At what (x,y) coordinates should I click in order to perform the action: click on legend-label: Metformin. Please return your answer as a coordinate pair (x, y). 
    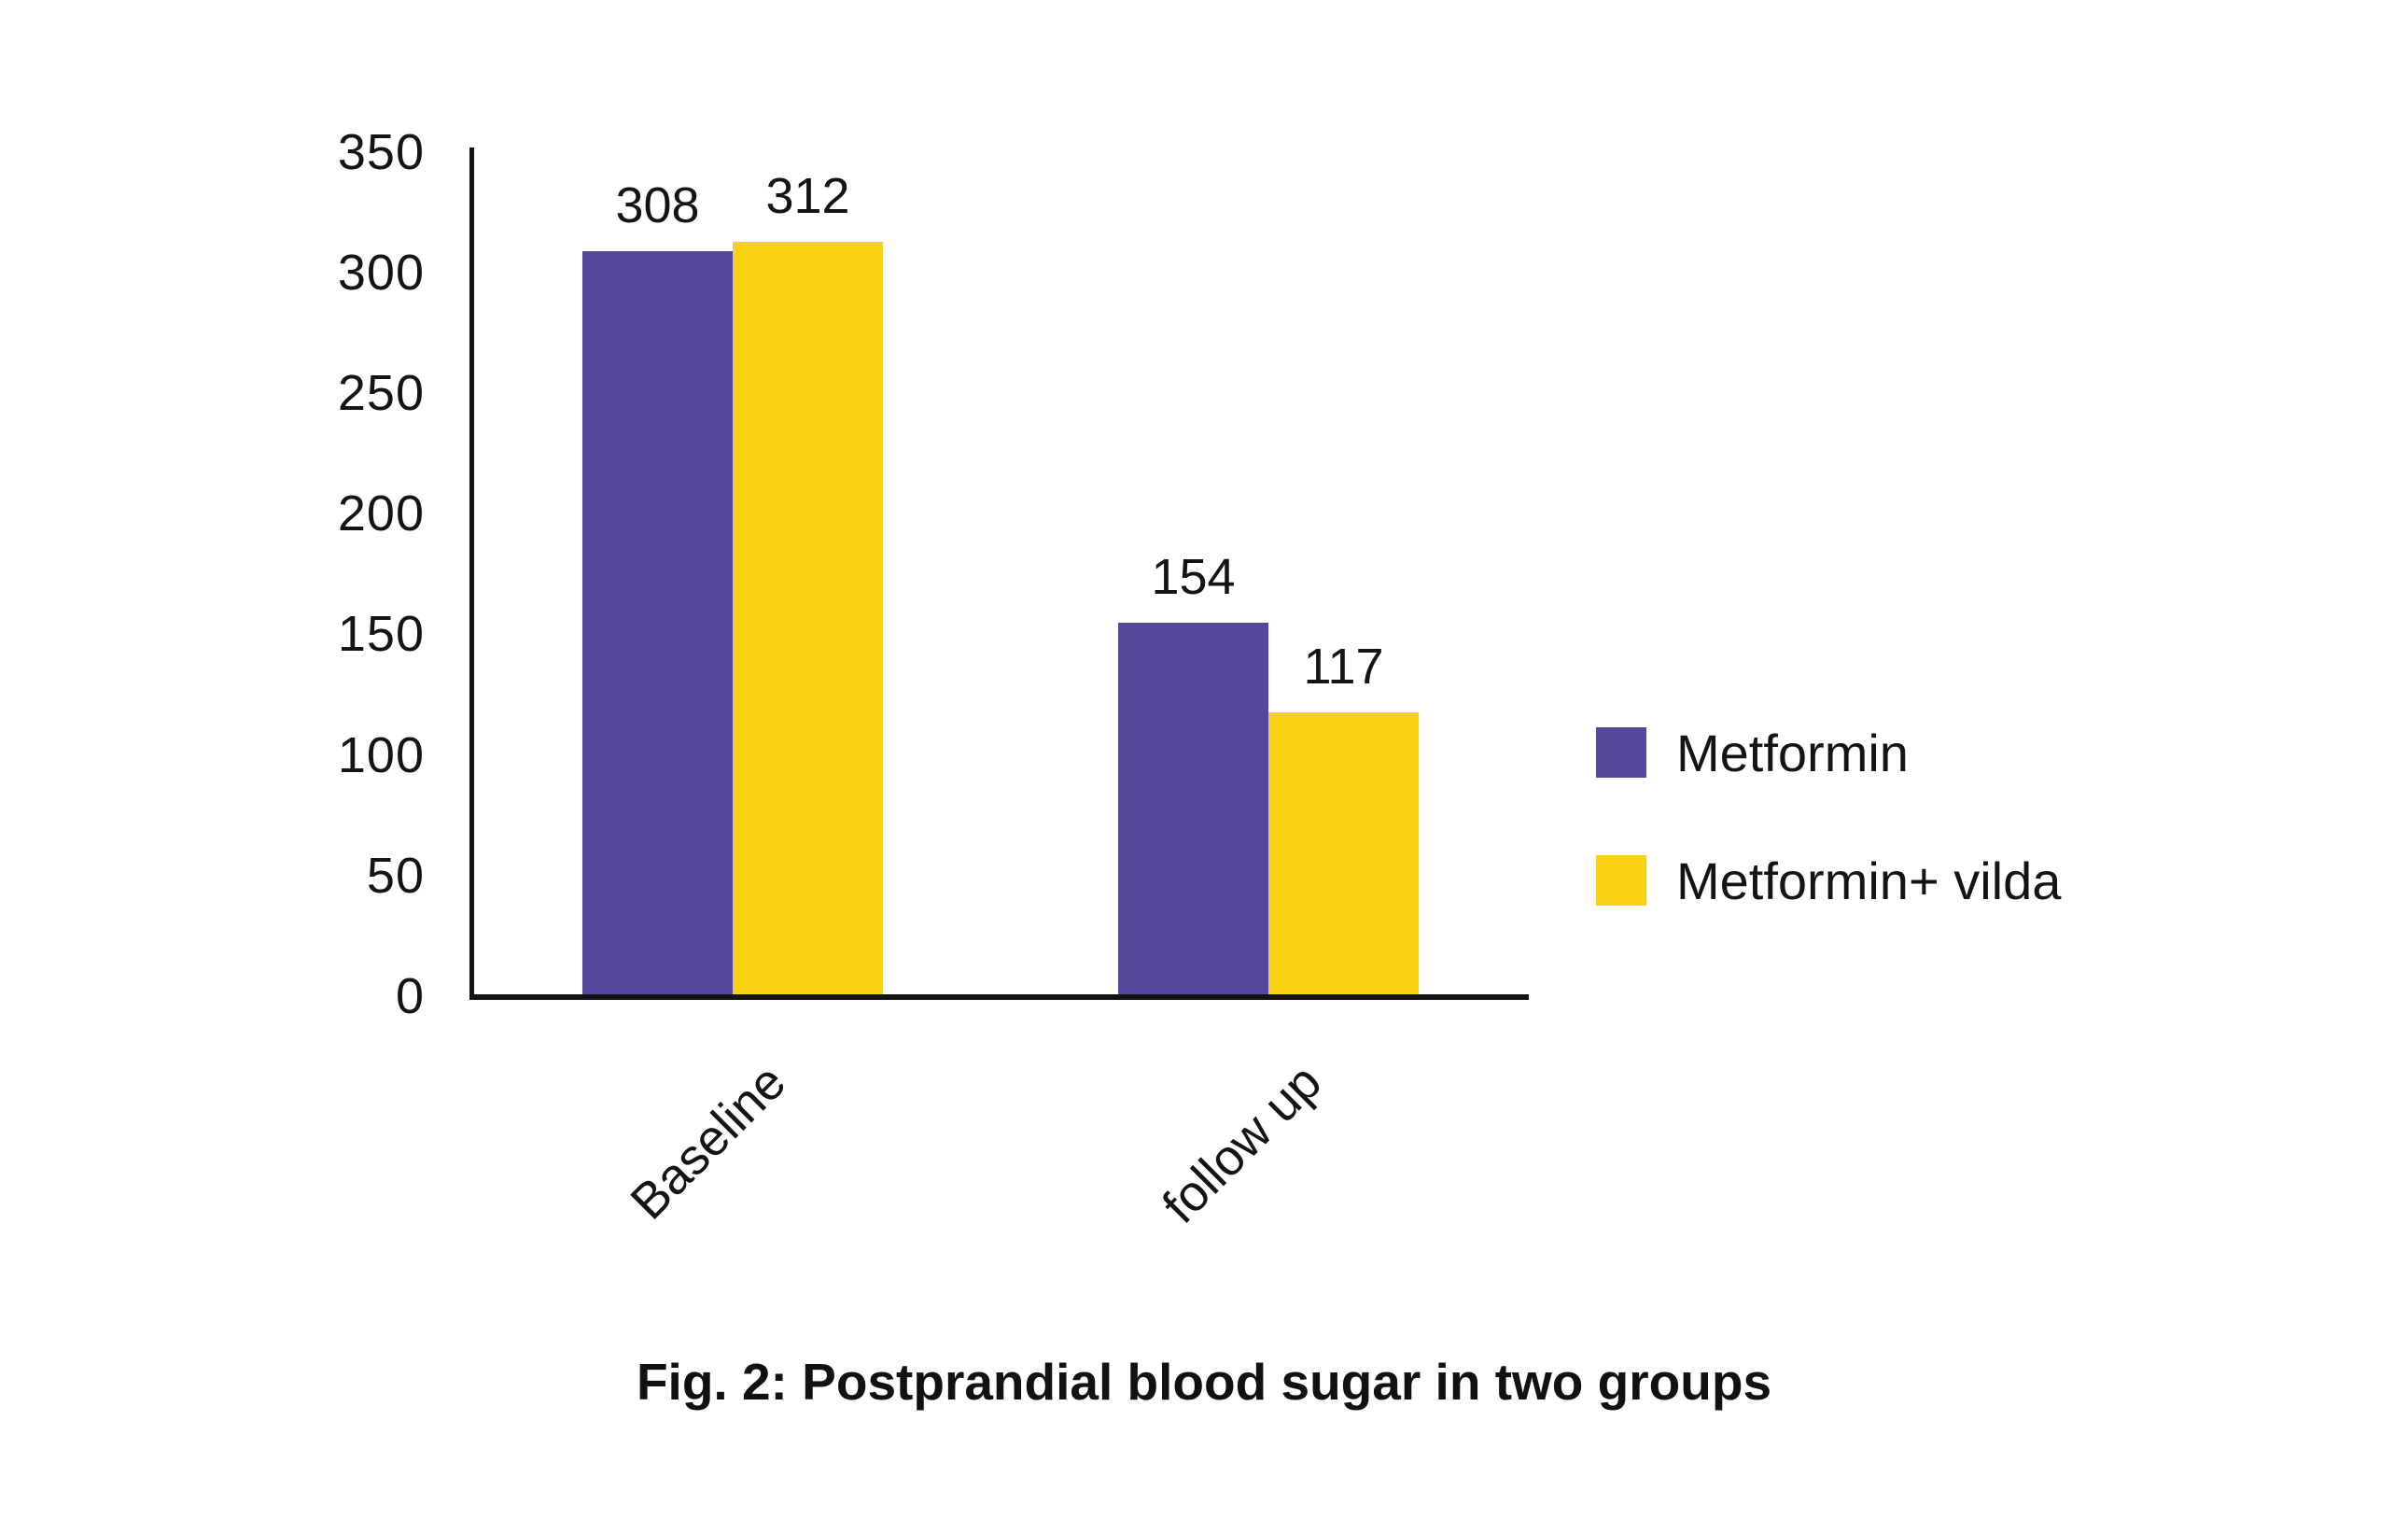
    Looking at the image, I should click on (1792, 752).